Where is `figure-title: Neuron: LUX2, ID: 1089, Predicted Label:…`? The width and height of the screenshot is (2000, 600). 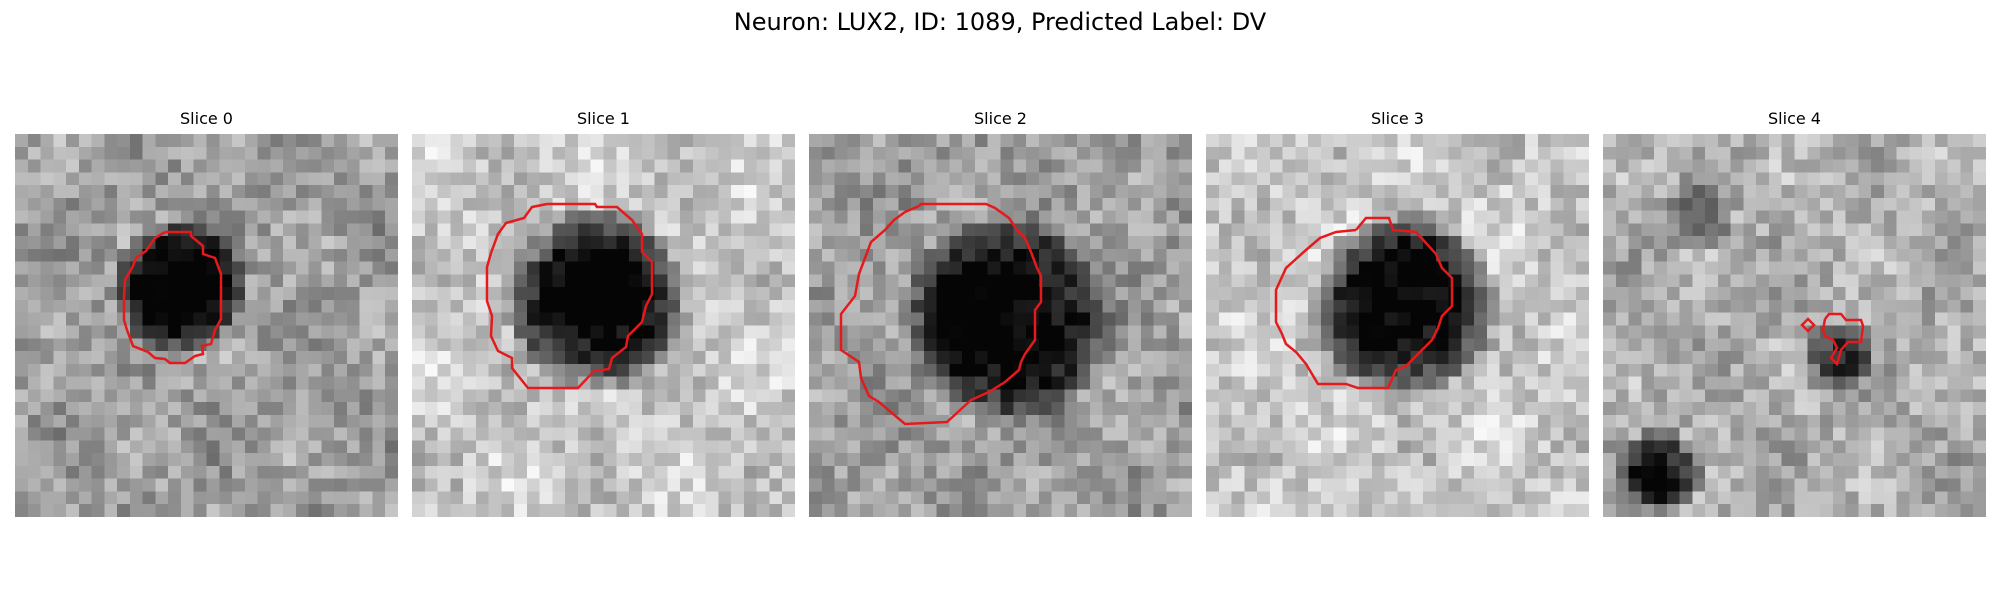 figure-title: Neuron: LUX2, ID: 1089, Predicted Label:… is located at coordinates (1000, 22).